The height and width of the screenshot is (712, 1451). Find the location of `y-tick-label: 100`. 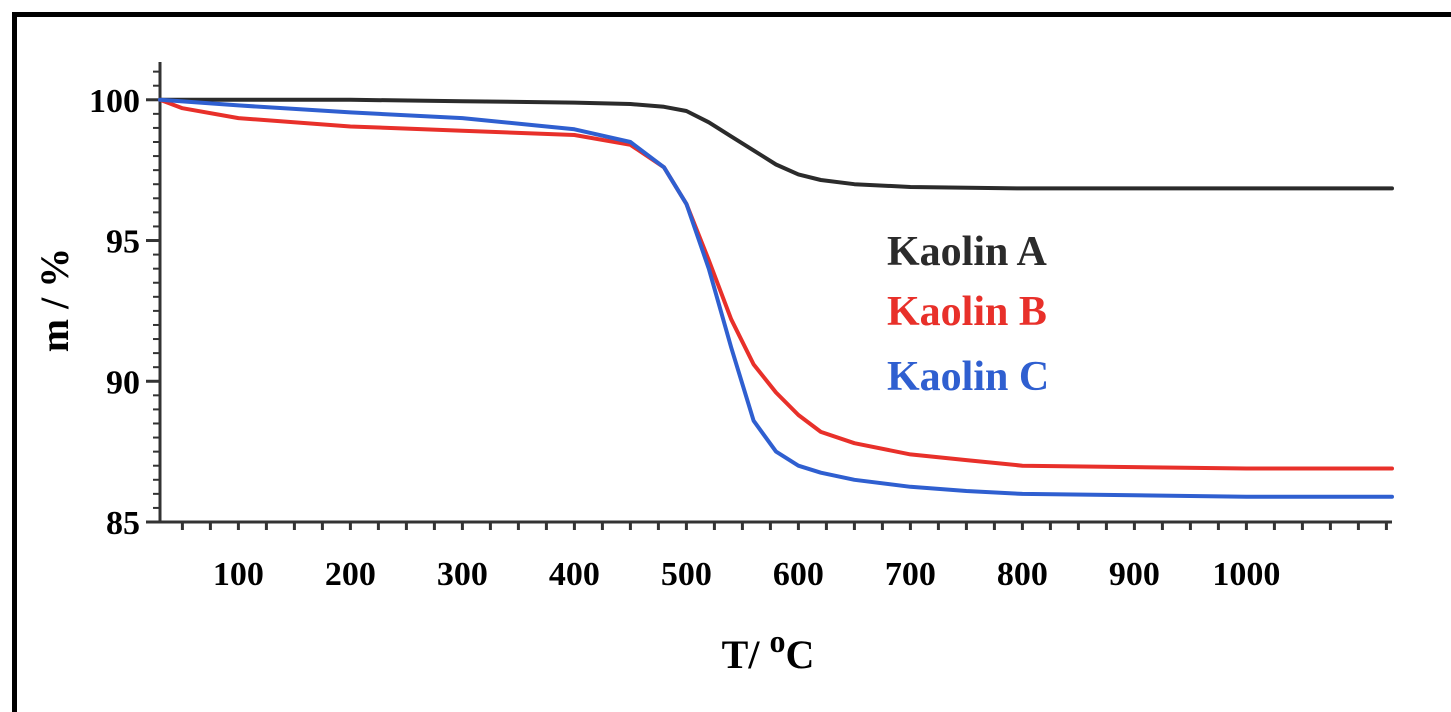

y-tick-label: 100 is located at coordinates (114, 101).